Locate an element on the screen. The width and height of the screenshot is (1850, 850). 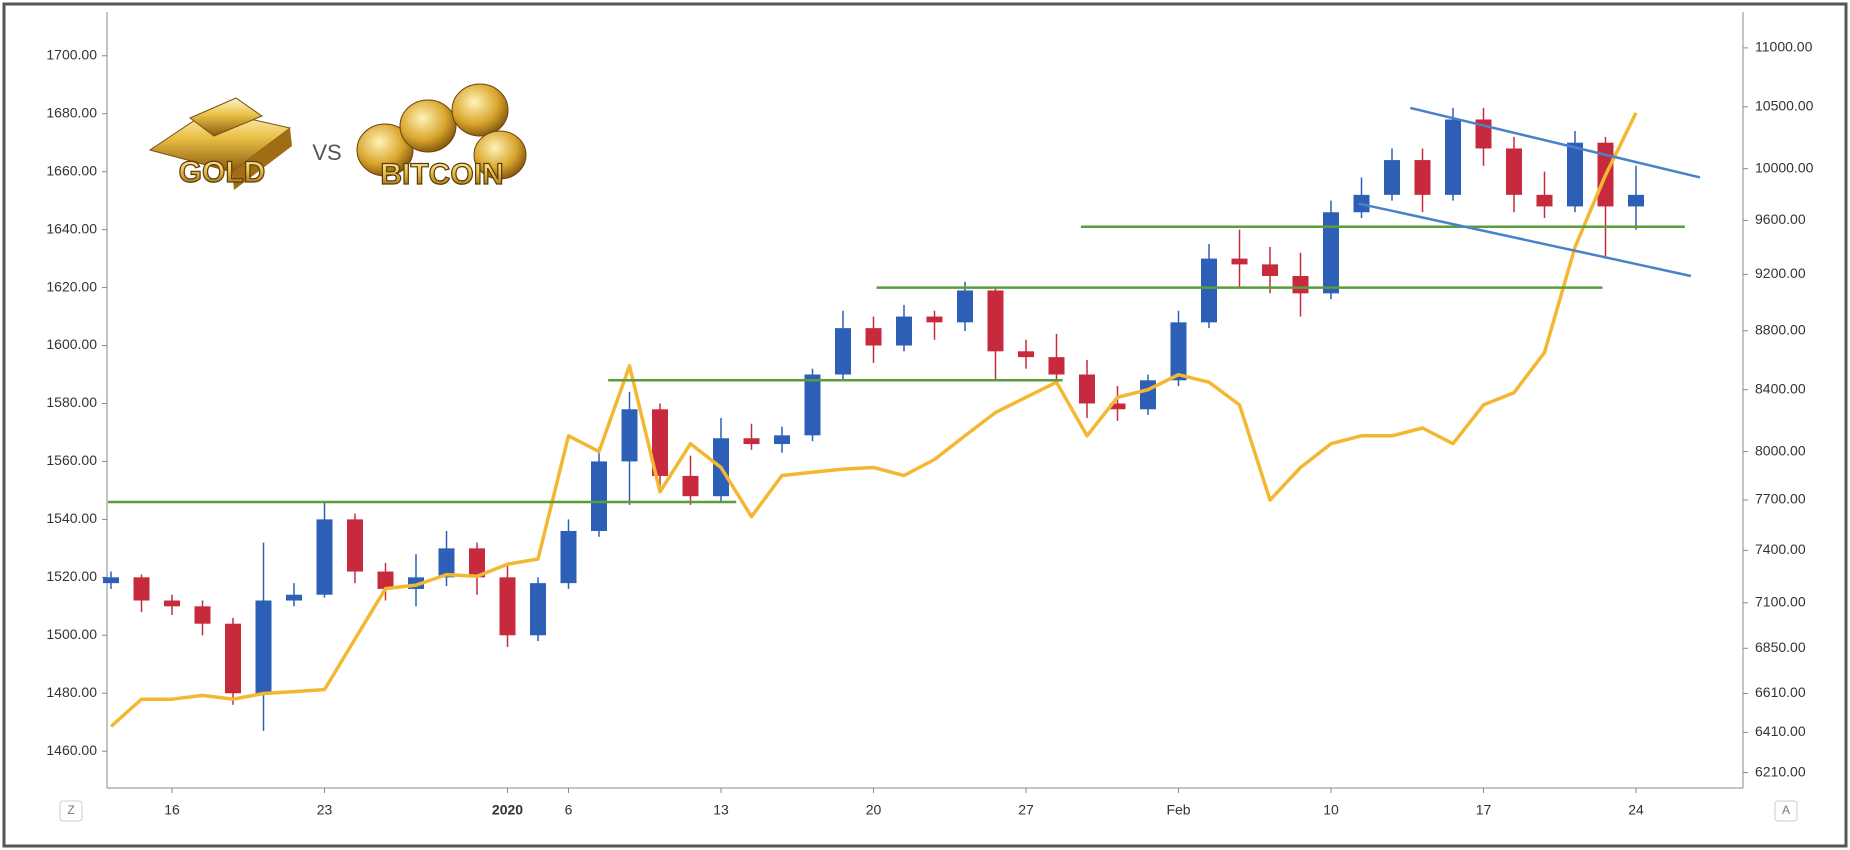
x-tick-label: 20 is located at coordinates (874, 810).